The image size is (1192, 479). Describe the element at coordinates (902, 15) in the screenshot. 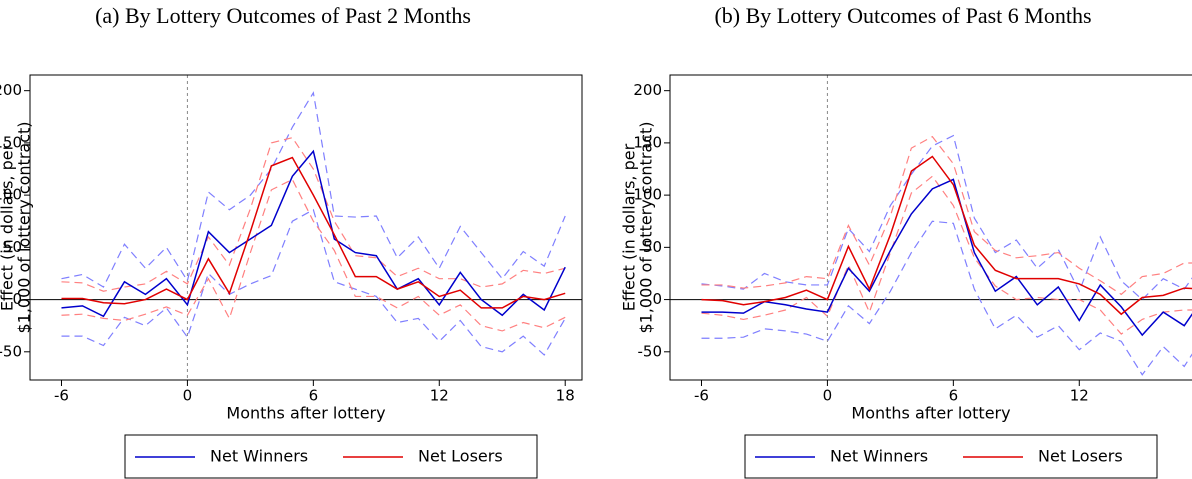

I see `panel-title: (b) By Lottery Outcomes of Past 6 Months` at that location.